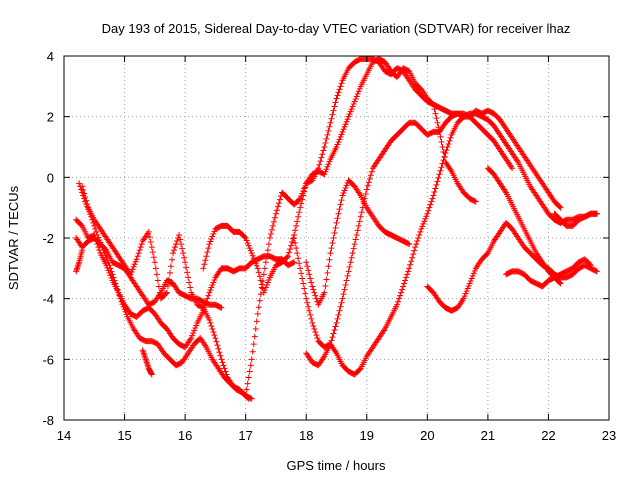  I want to click on x-tick-label: 17, so click(245, 435).